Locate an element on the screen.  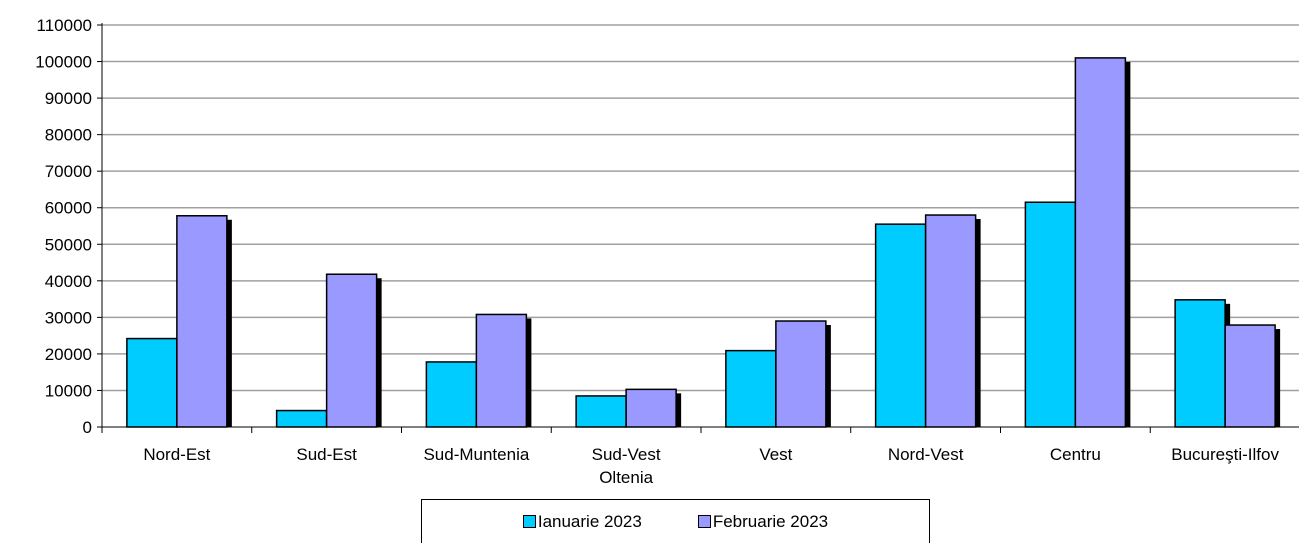
x-tick-label: Nord-Est is located at coordinates (176, 454).